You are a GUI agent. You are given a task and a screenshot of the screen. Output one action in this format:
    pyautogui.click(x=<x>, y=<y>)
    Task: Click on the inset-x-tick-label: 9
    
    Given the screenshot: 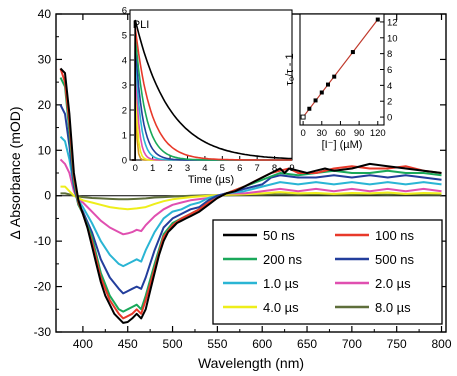 What is the action you would take?
    pyautogui.click(x=291, y=168)
    